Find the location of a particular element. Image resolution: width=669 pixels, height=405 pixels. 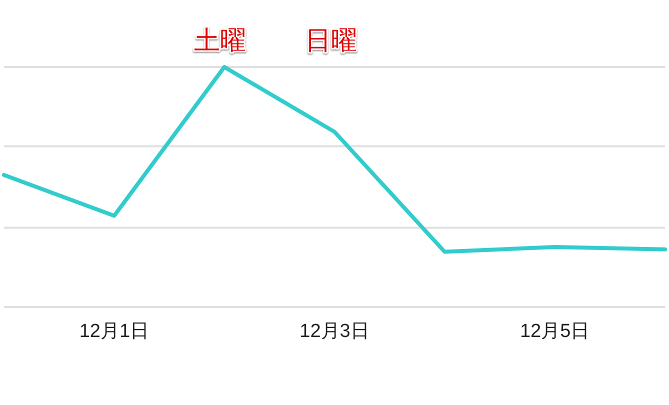

x-tick-label: 12月5日 is located at coordinates (555, 331).